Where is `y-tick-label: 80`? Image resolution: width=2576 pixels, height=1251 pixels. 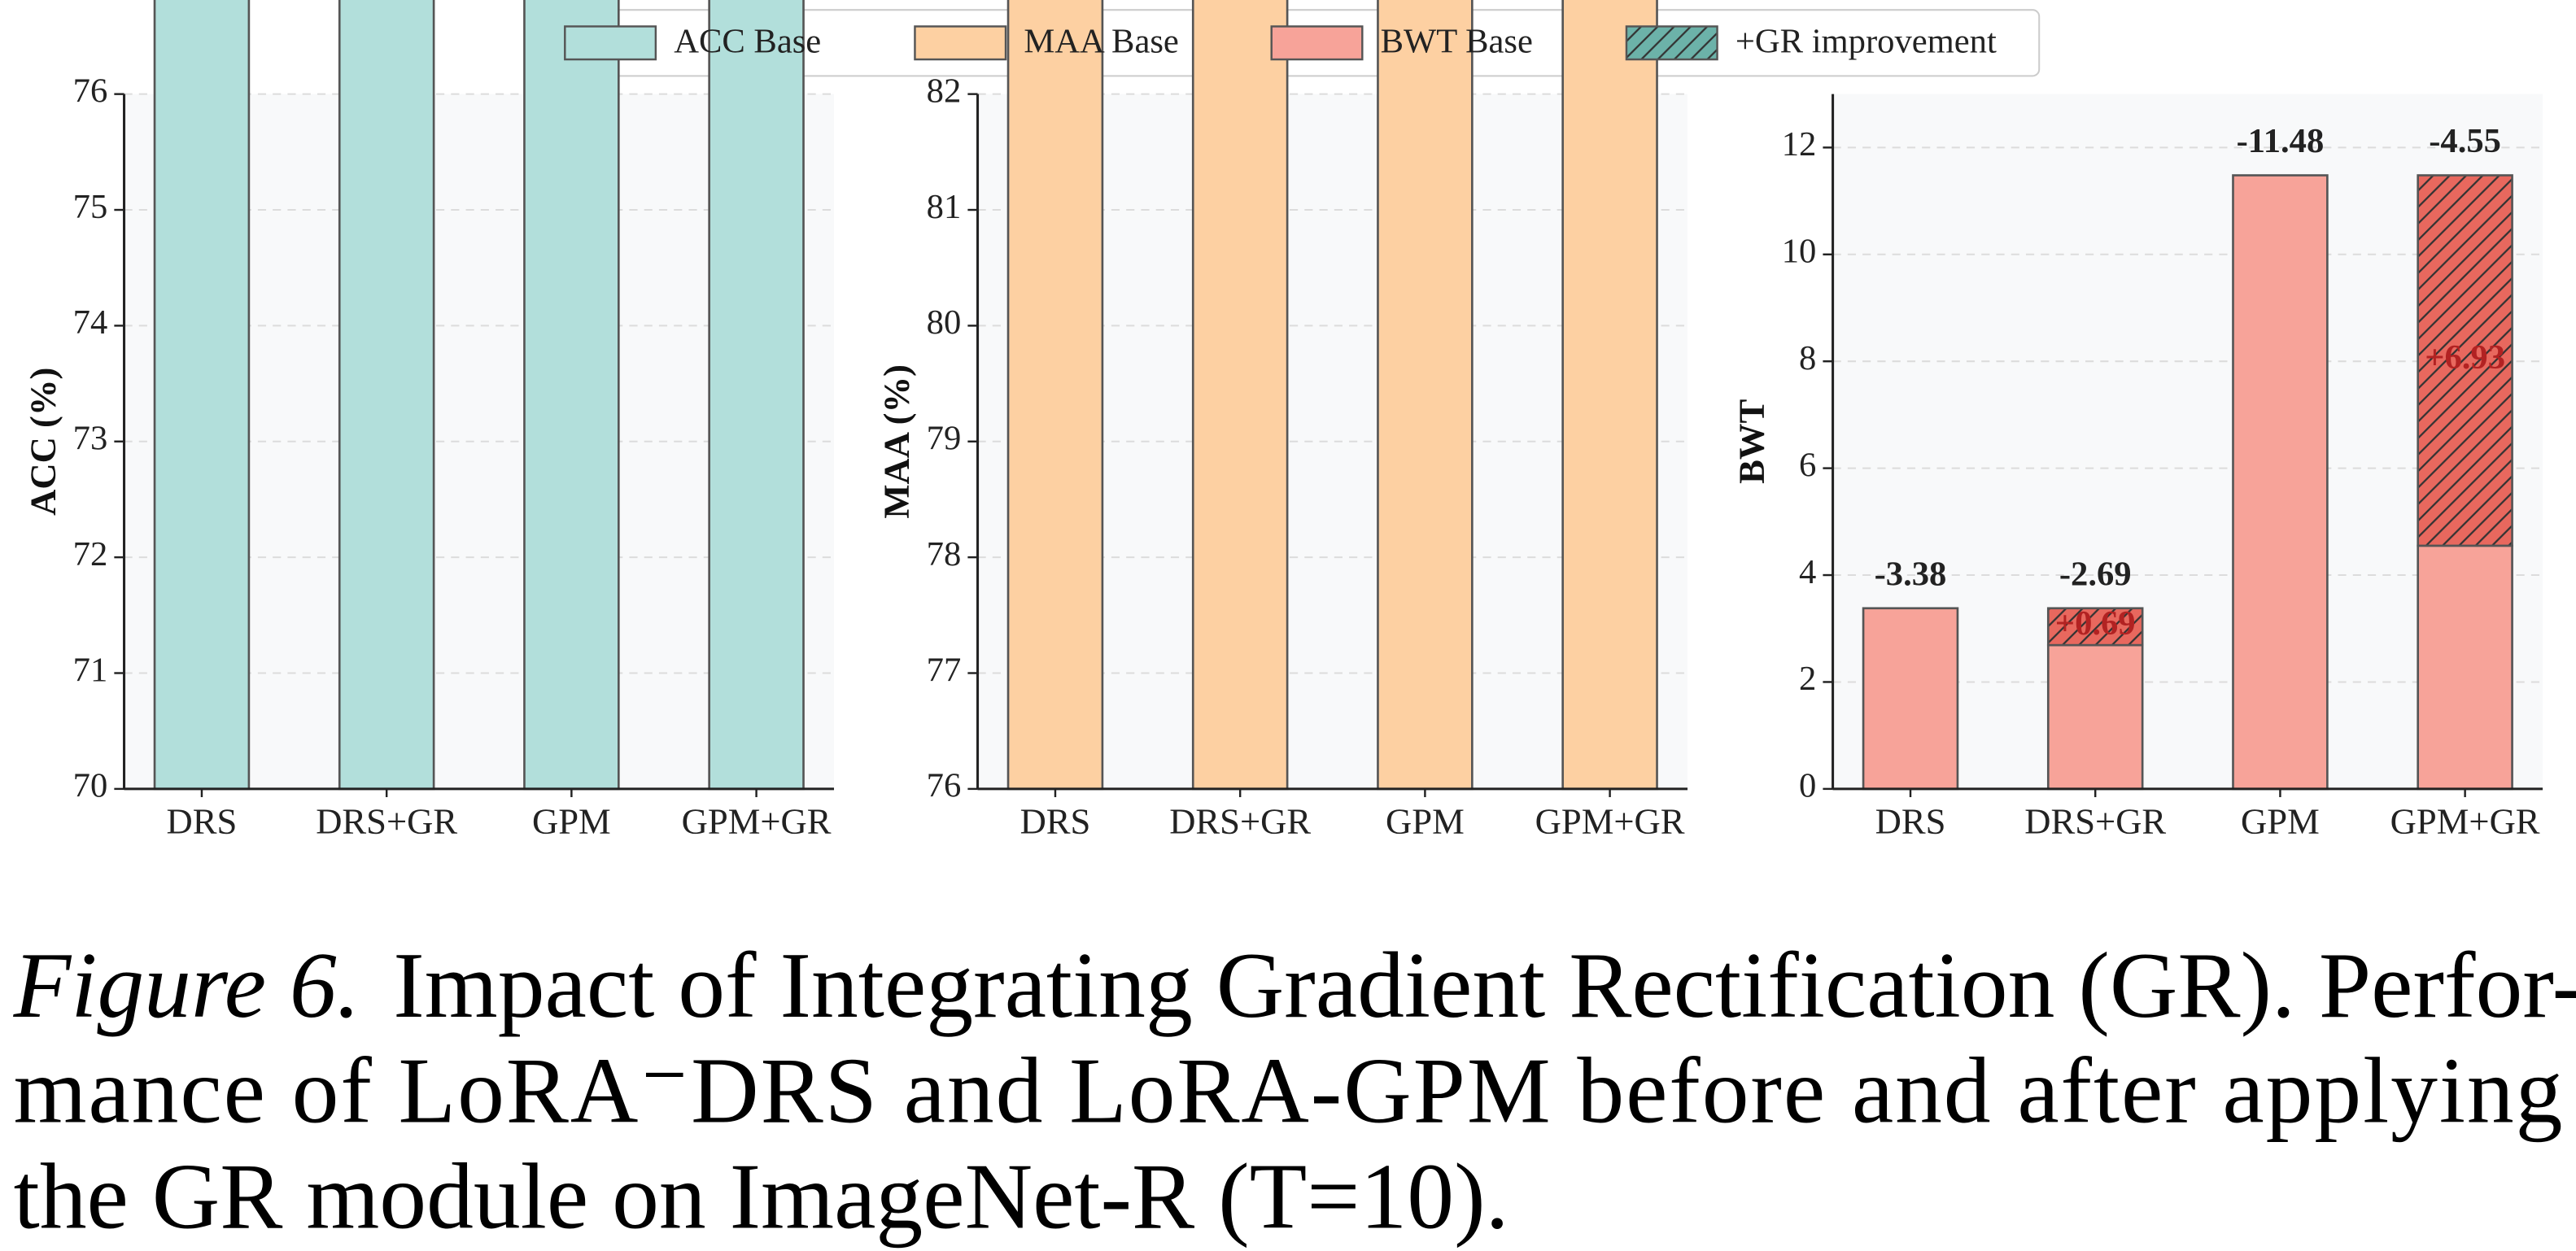 y-tick-label: 80 is located at coordinates (944, 323).